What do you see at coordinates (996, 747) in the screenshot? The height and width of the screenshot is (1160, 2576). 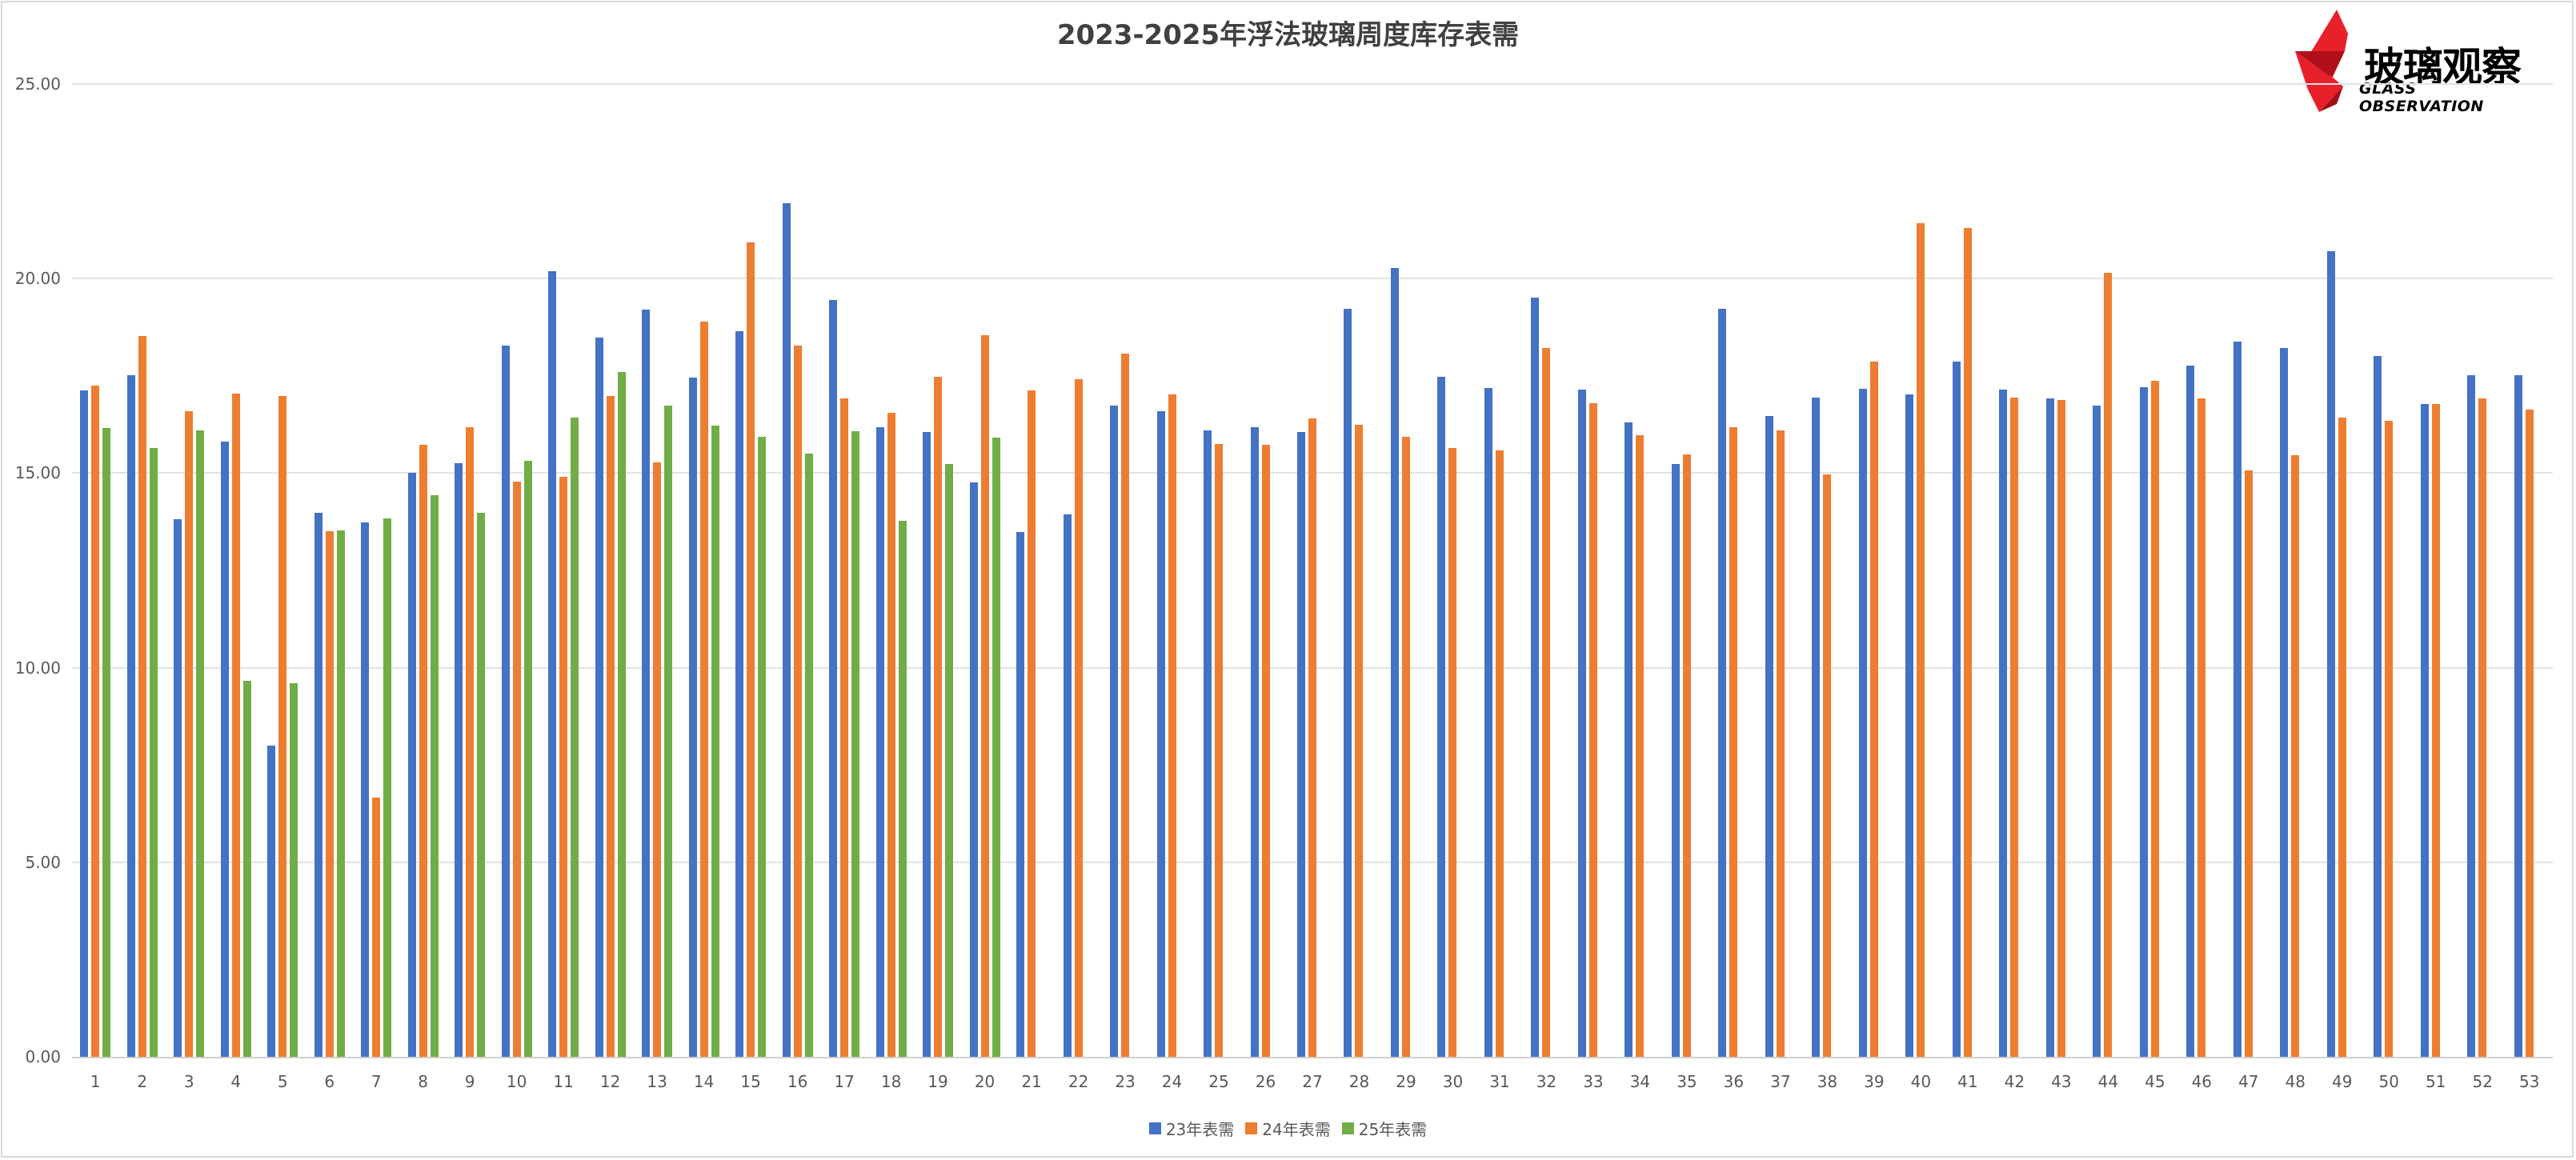 I see `bar-25年表需-w20` at bounding box center [996, 747].